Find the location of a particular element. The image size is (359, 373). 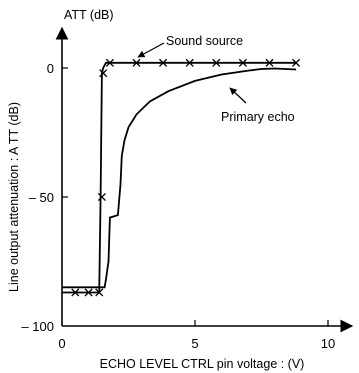

y-tick-label: – 100 is located at coordinates (37, 326).